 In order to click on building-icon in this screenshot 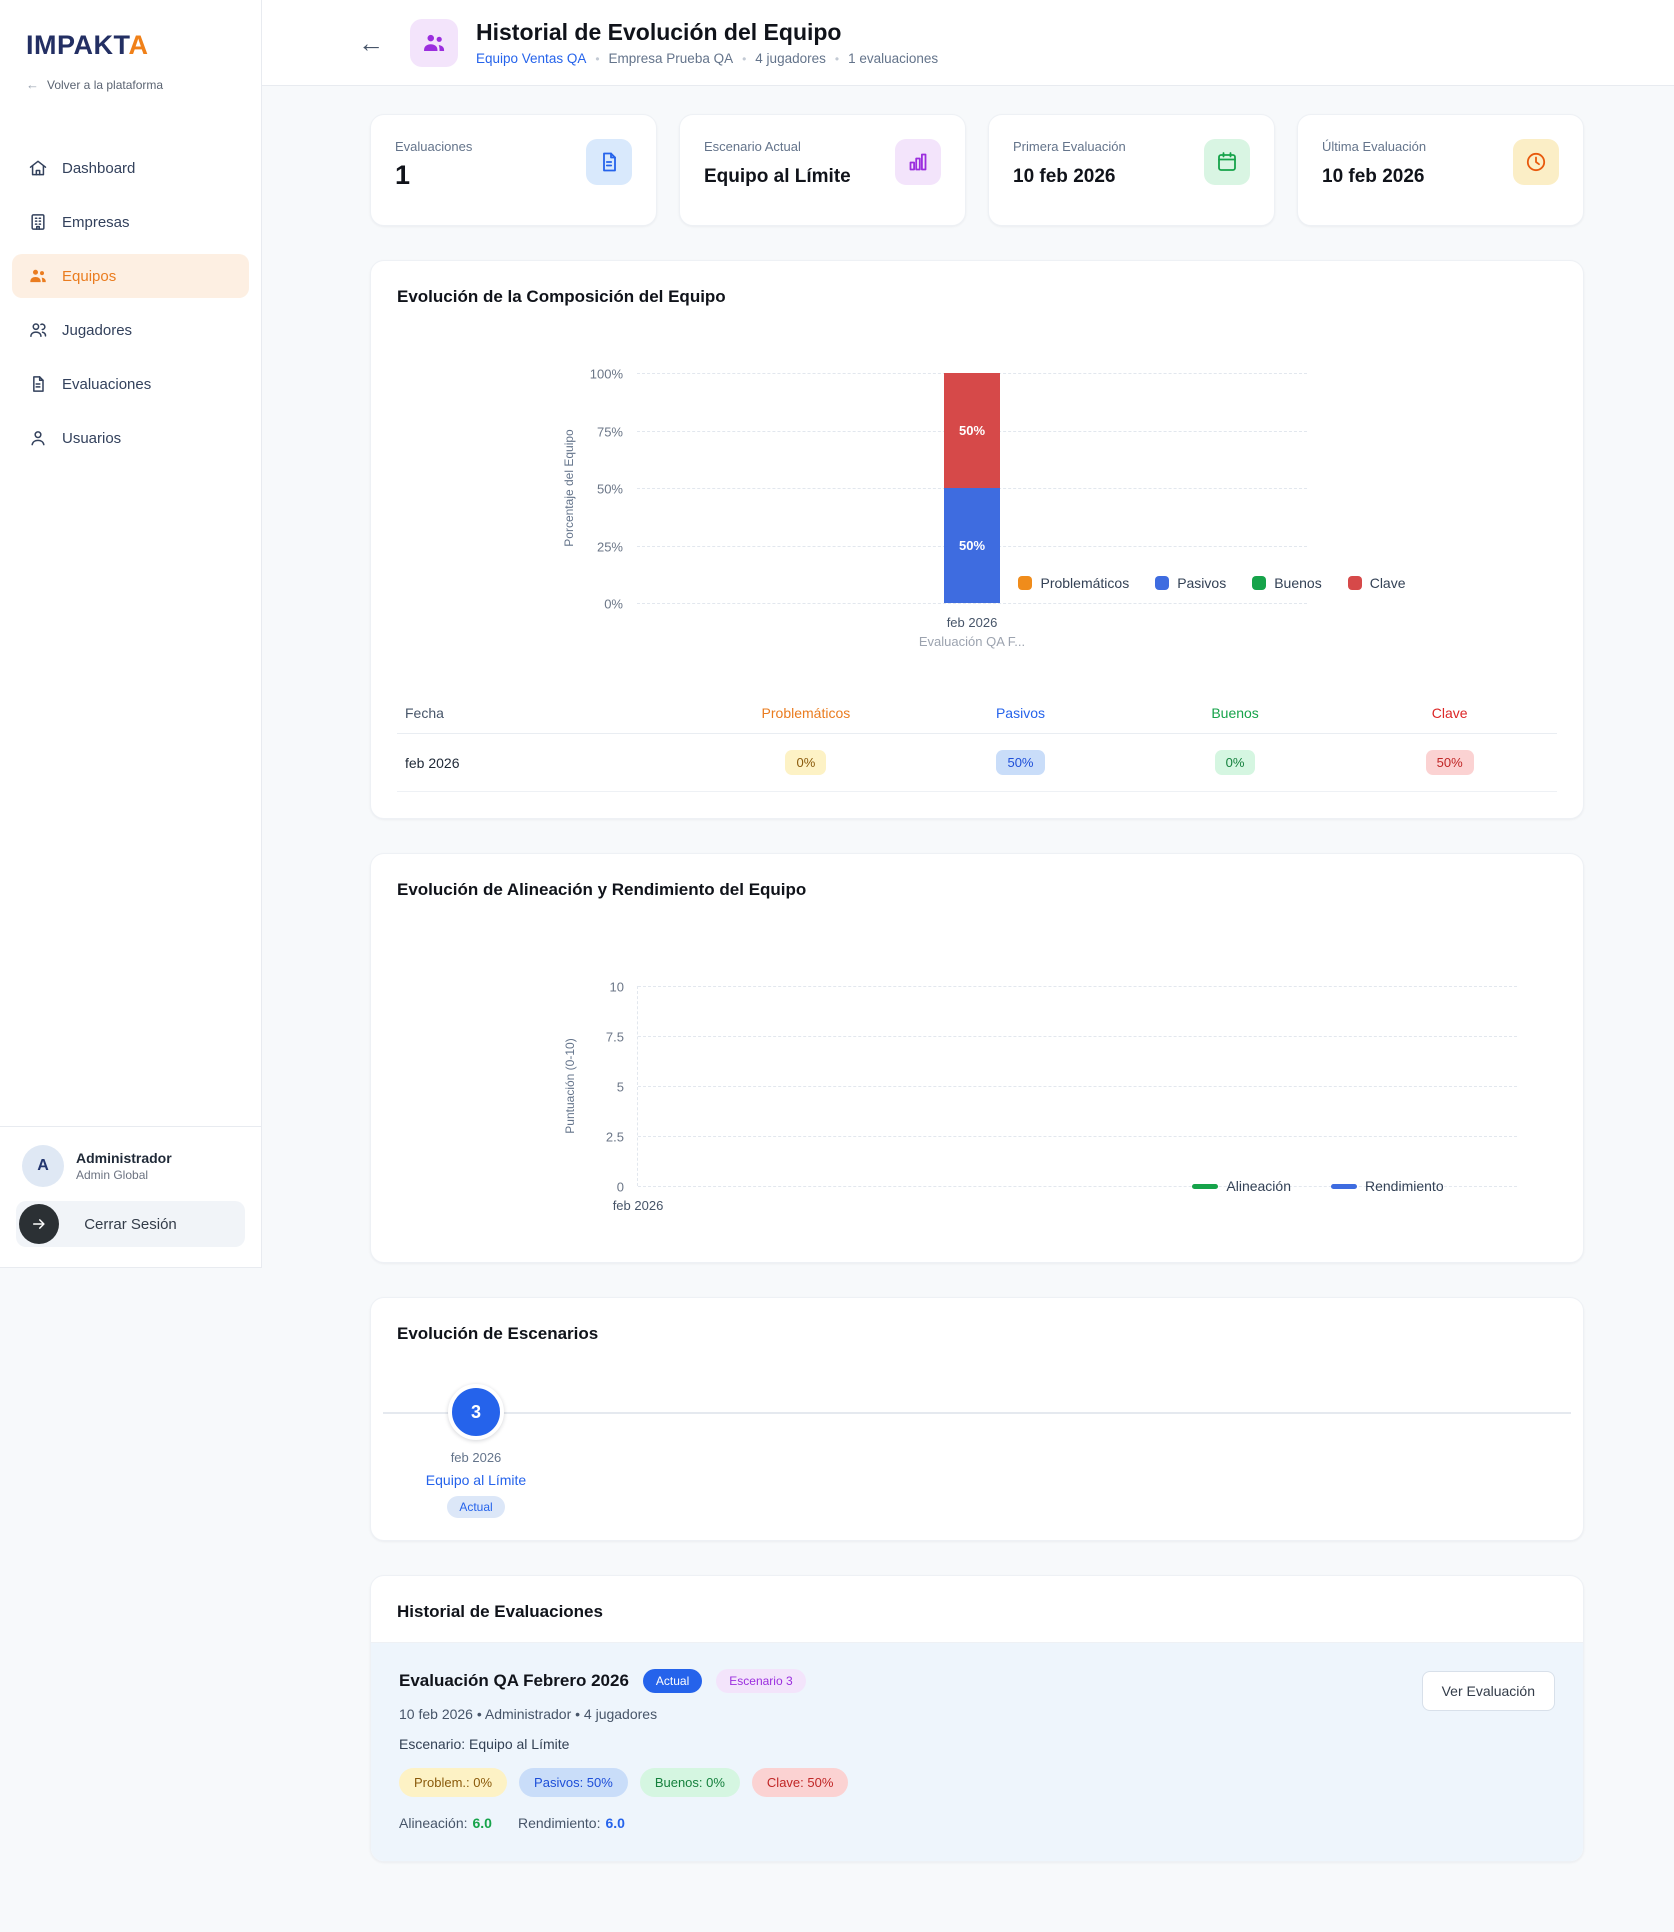, I will do `click(38, 222)`.